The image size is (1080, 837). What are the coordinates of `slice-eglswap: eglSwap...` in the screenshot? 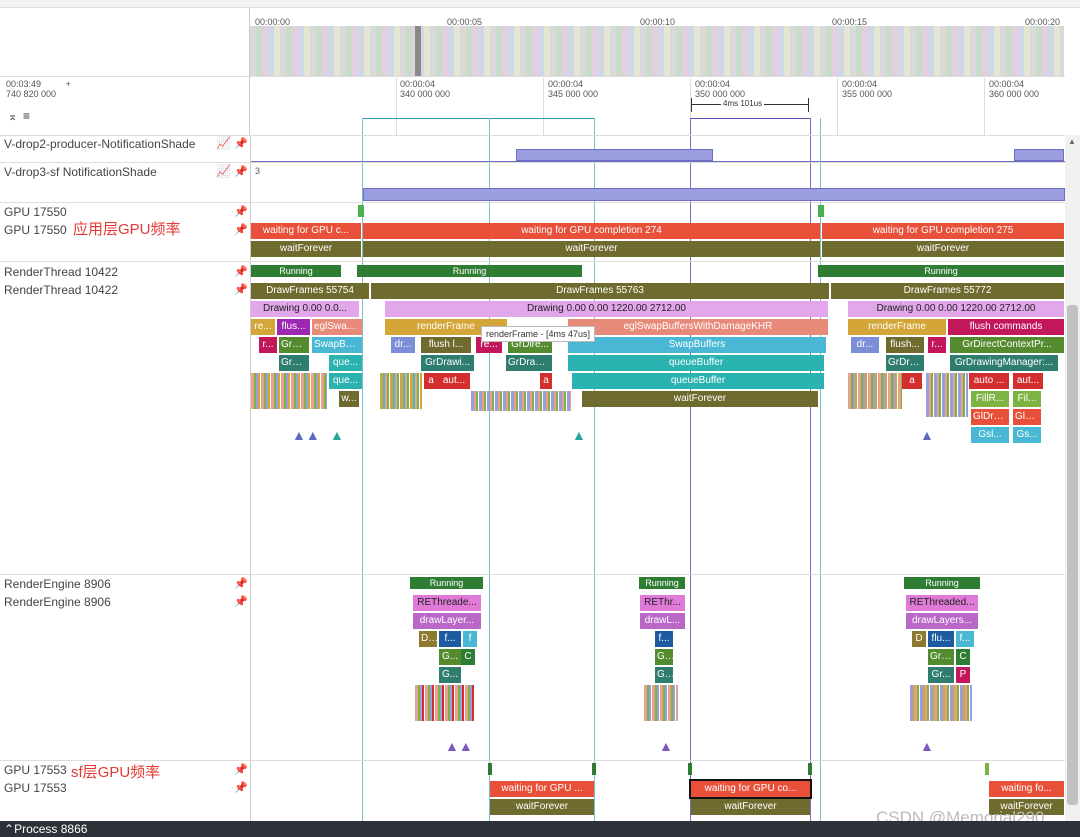 It's located at (337, 327).